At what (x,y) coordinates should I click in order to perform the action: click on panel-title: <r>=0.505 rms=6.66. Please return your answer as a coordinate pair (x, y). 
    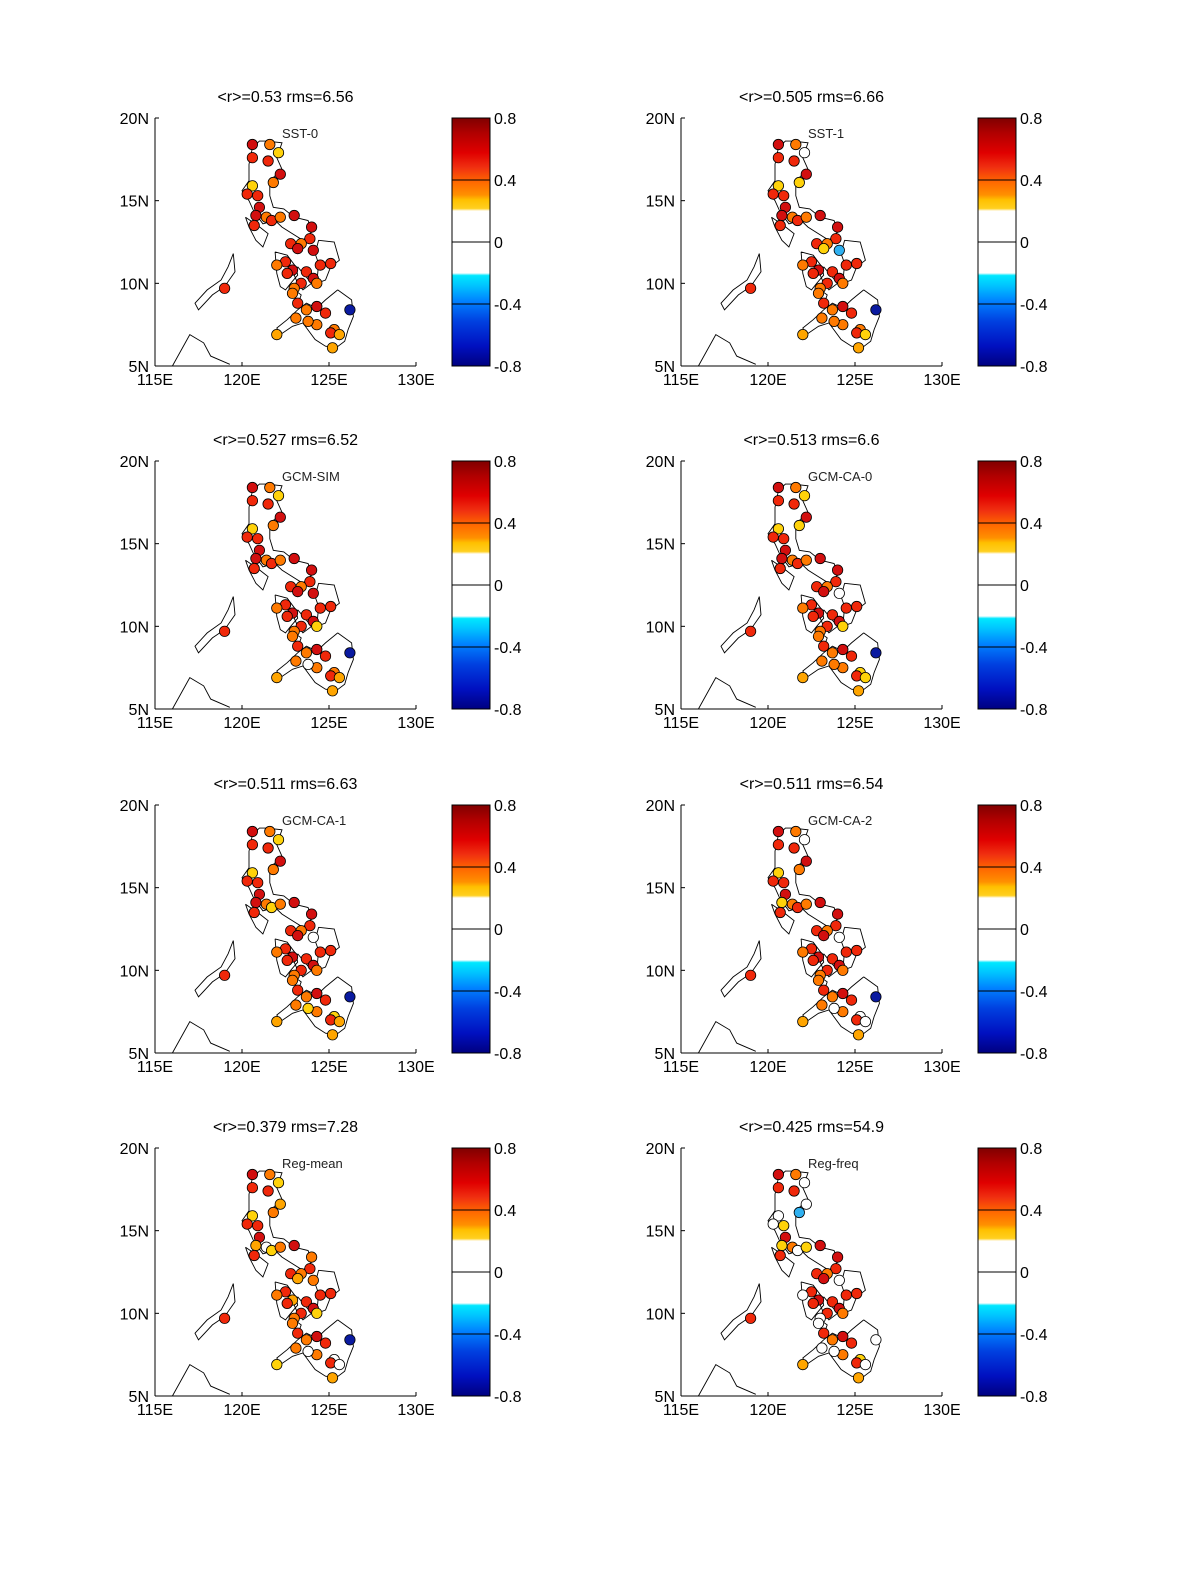
    Looking at the image, I should click on (811, 97).